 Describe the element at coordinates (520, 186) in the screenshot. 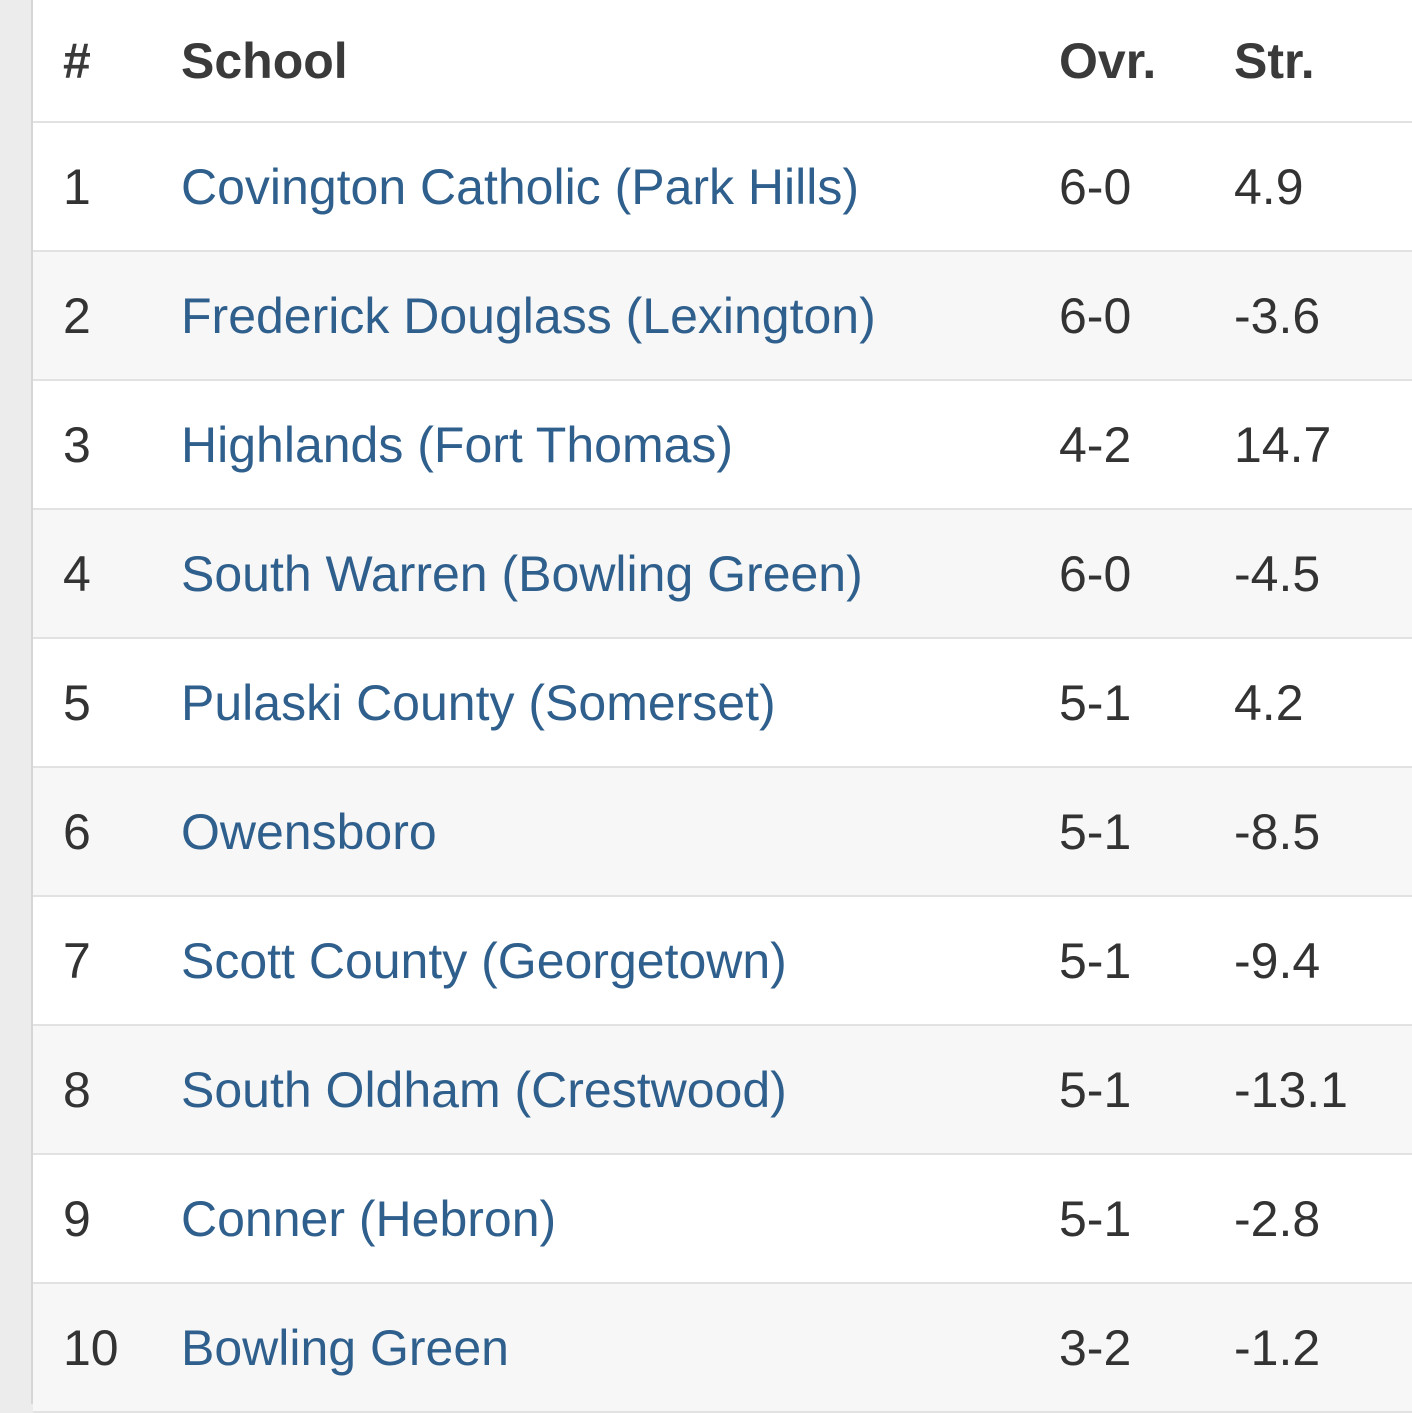

I see `school-link: Covington Catholic (Park Hills)` at that location.